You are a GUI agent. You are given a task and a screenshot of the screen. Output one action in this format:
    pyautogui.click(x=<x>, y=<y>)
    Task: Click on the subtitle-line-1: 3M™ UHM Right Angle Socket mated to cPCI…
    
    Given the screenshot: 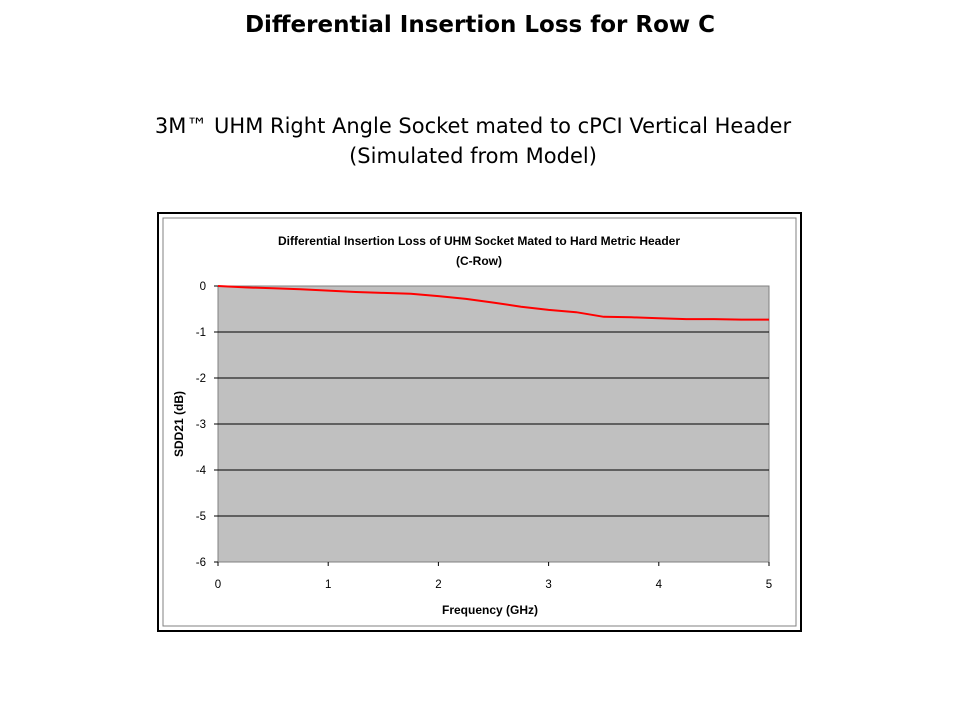 What is the action you would take?
    pyautogui.click(x=473, y=126)
    